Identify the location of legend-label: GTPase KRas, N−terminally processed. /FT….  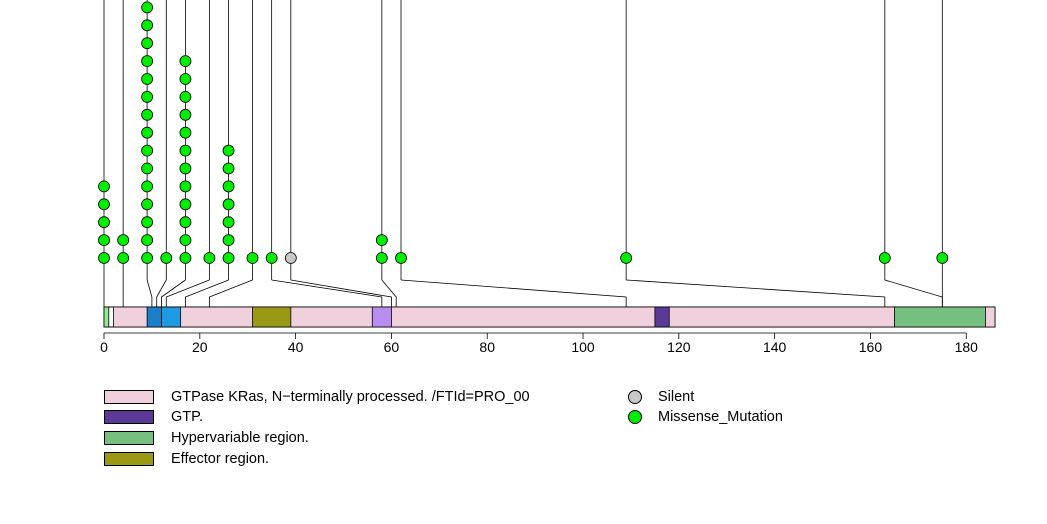
(350, 397).